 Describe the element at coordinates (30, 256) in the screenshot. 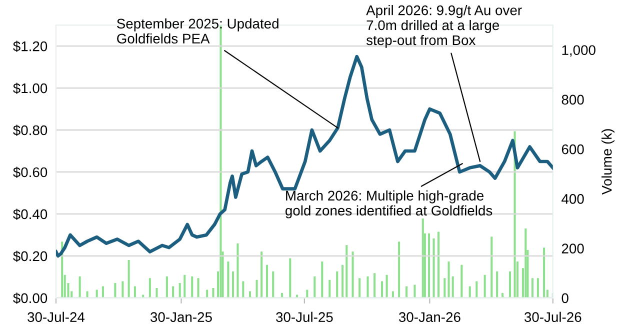

I see `y-tick-label: $0.20` at that location.